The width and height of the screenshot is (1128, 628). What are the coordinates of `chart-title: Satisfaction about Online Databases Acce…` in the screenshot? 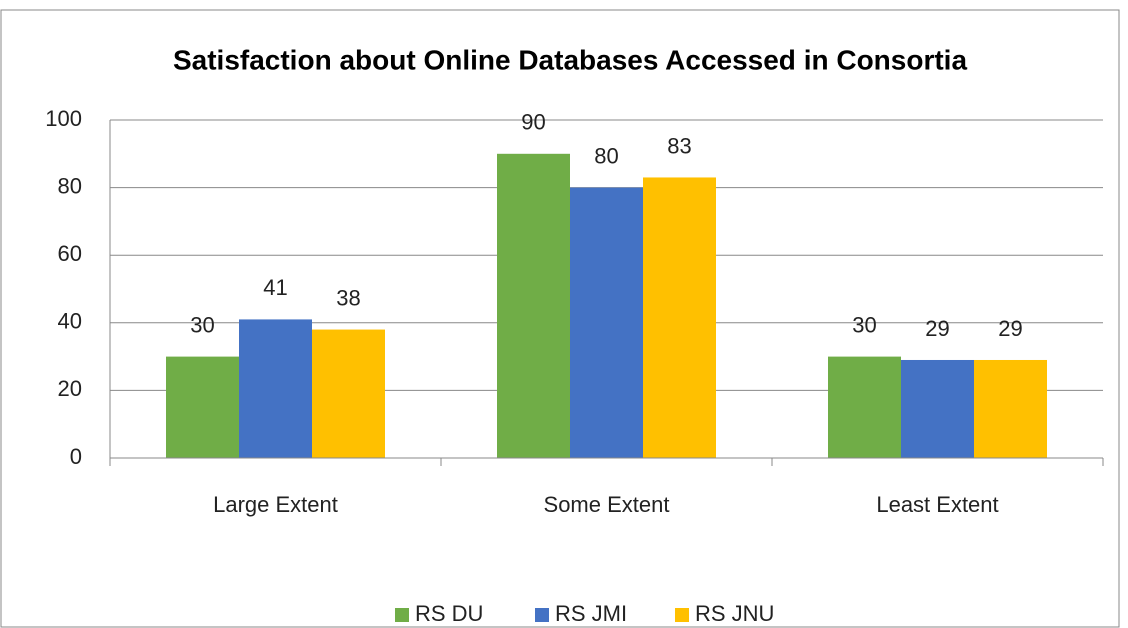 It's located at (570, 59).